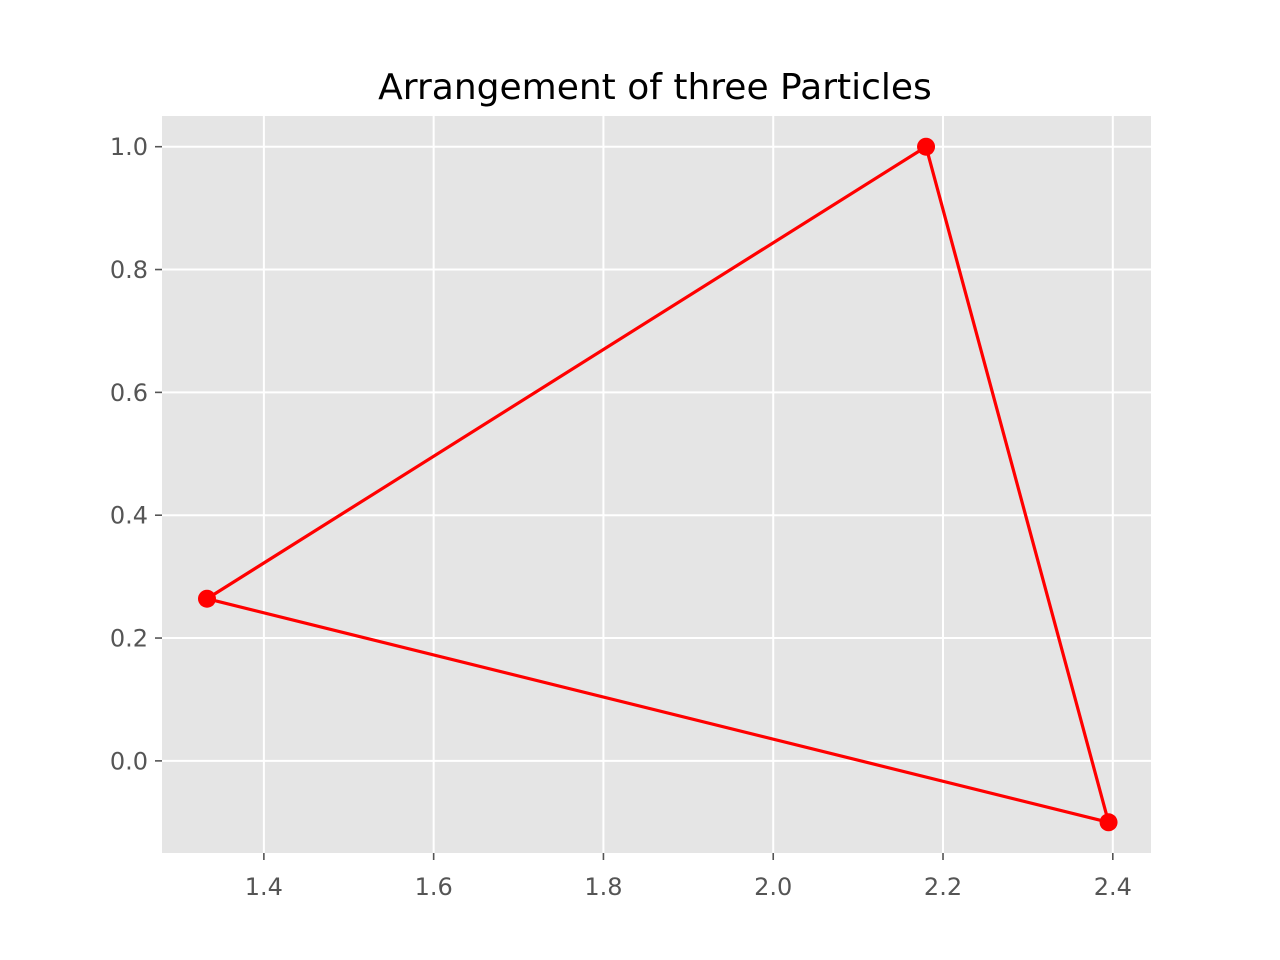 This screenshot has width=1280, height=960. What do you see at coordinates (264, 887) in the screenshot?
I see `x-tick-label: 1.4` at bounding box center [264, 887].